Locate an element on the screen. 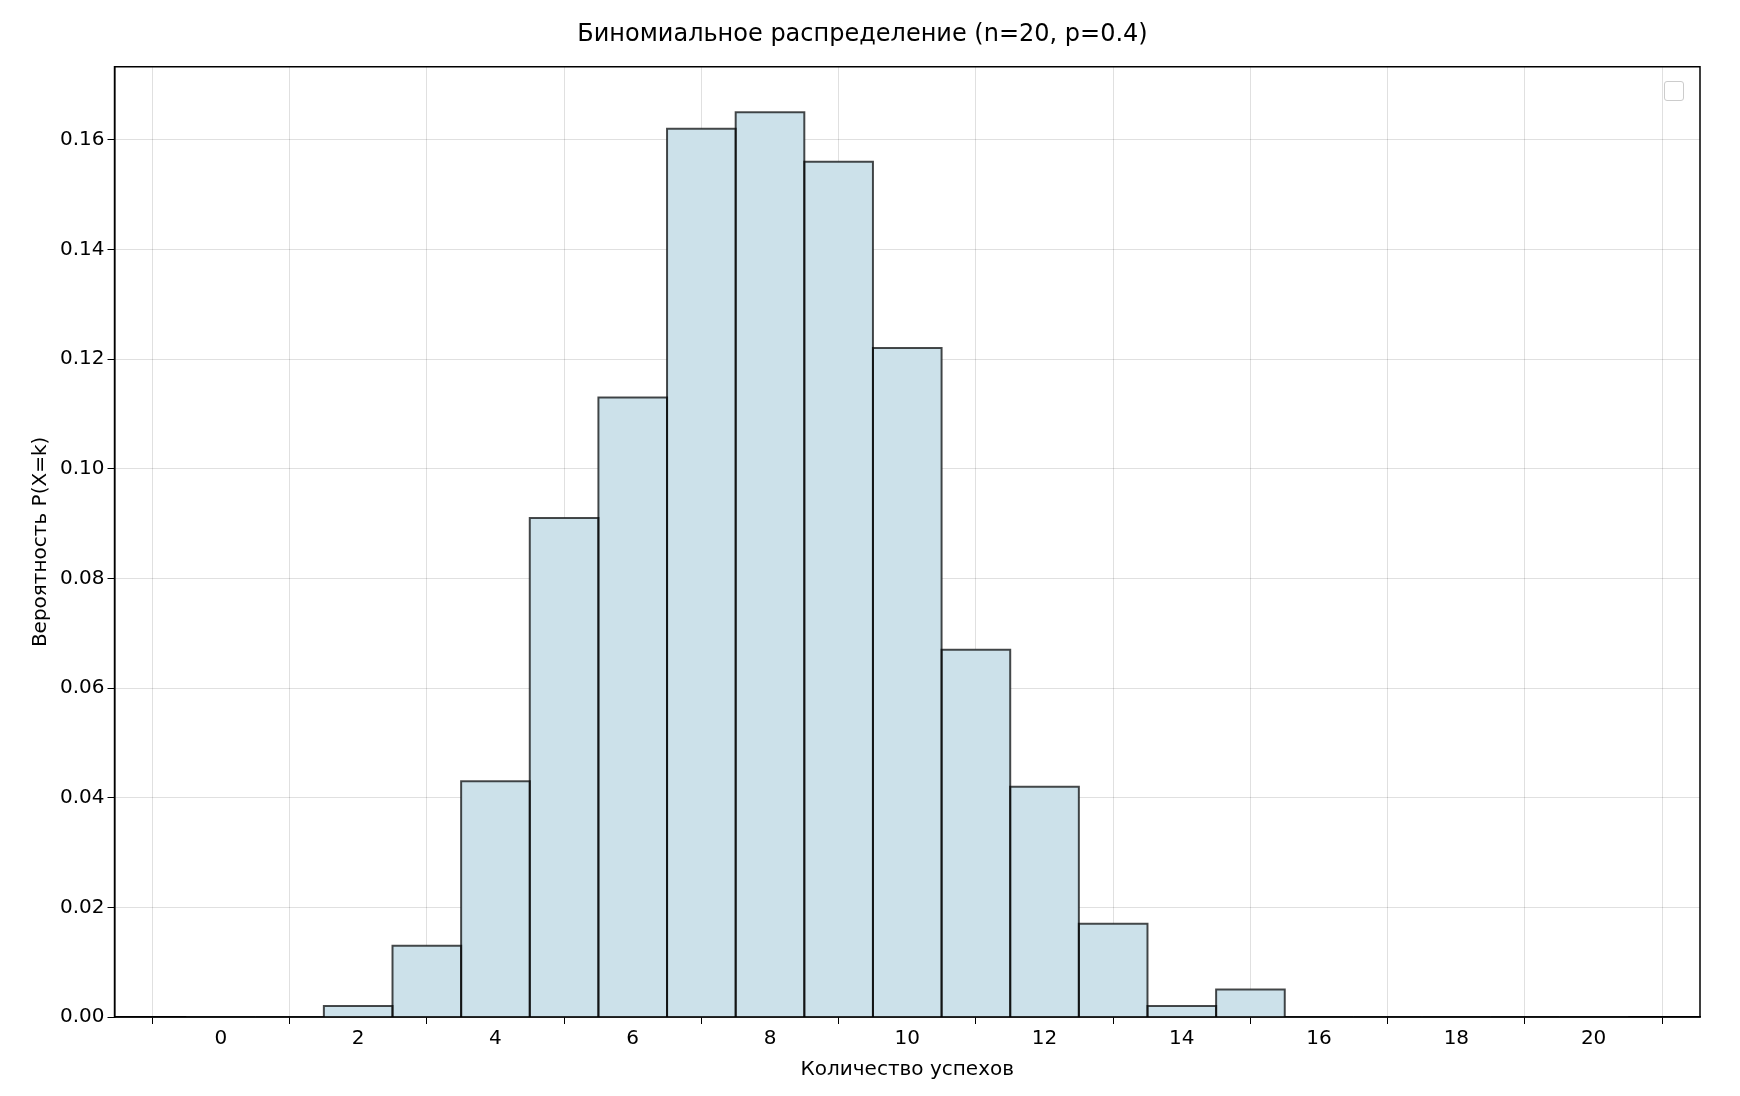  x-axis-title: Количество успехов is located at coordinates (907, 1068).